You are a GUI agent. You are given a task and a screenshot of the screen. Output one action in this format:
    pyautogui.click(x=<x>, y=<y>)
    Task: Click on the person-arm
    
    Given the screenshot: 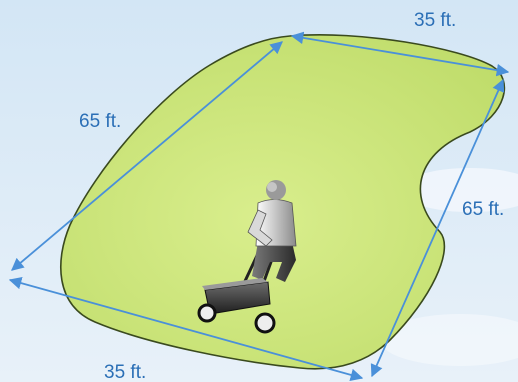 What is the action you would take?
    pyautogui.click(x=260, y=228)
    